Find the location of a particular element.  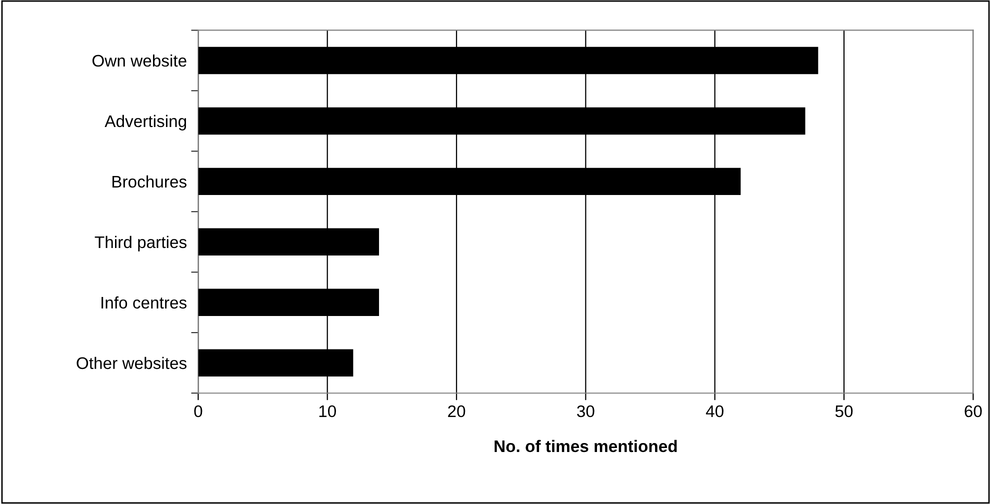

x-tick-label: 60 is located at coordinates (973, 411).